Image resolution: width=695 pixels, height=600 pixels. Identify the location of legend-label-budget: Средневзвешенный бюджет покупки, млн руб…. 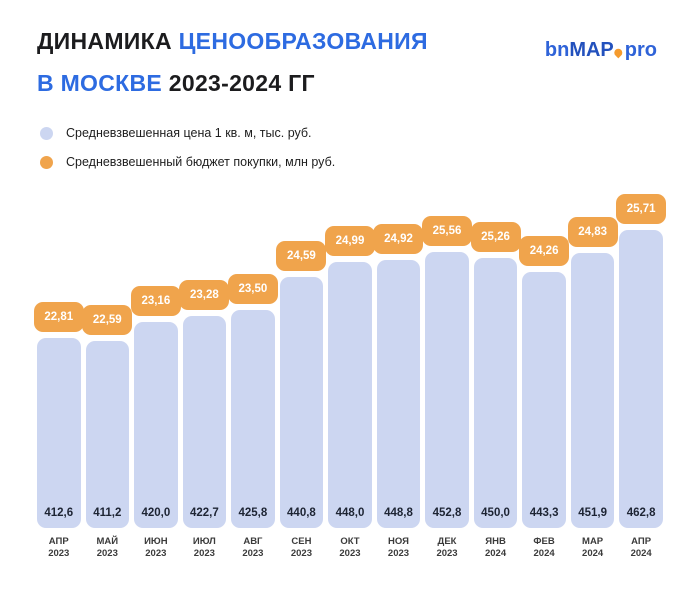
(201, 162).